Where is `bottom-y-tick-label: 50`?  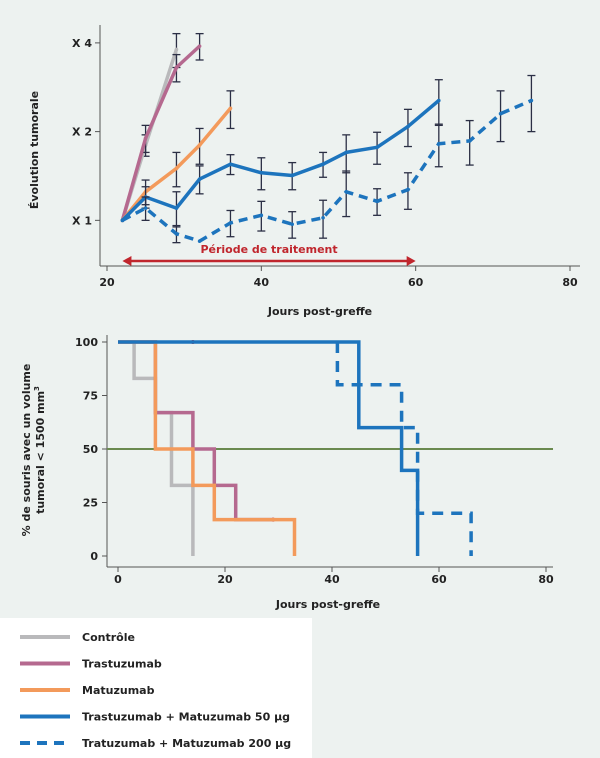
bottom-y-tick-label: 50 is located at coordinates (91, 449).